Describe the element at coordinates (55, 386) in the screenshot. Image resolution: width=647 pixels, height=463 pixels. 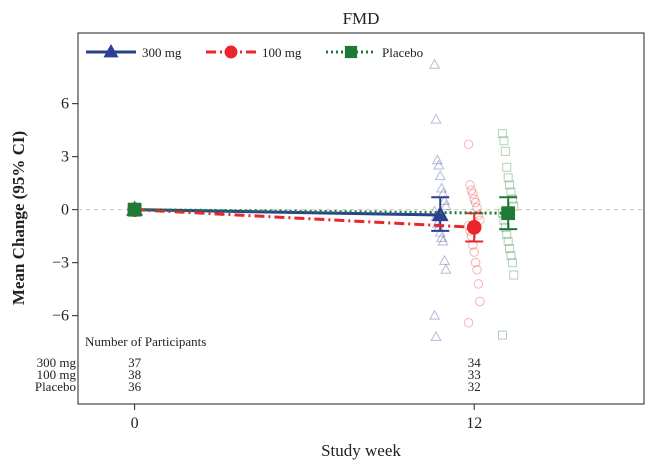
I see `participants-row-label: Placebo` at that location.